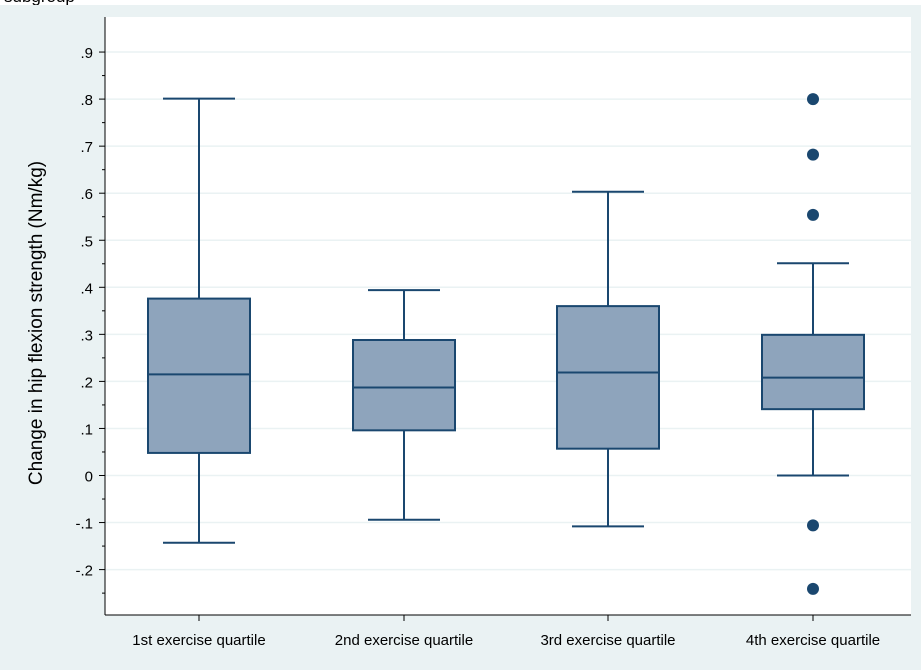 The image size is (921, 670). What do you see at coordinates (86, 100) in the screenshot?
I see `y-tick-label: .8` at bounding box center [86, 100].